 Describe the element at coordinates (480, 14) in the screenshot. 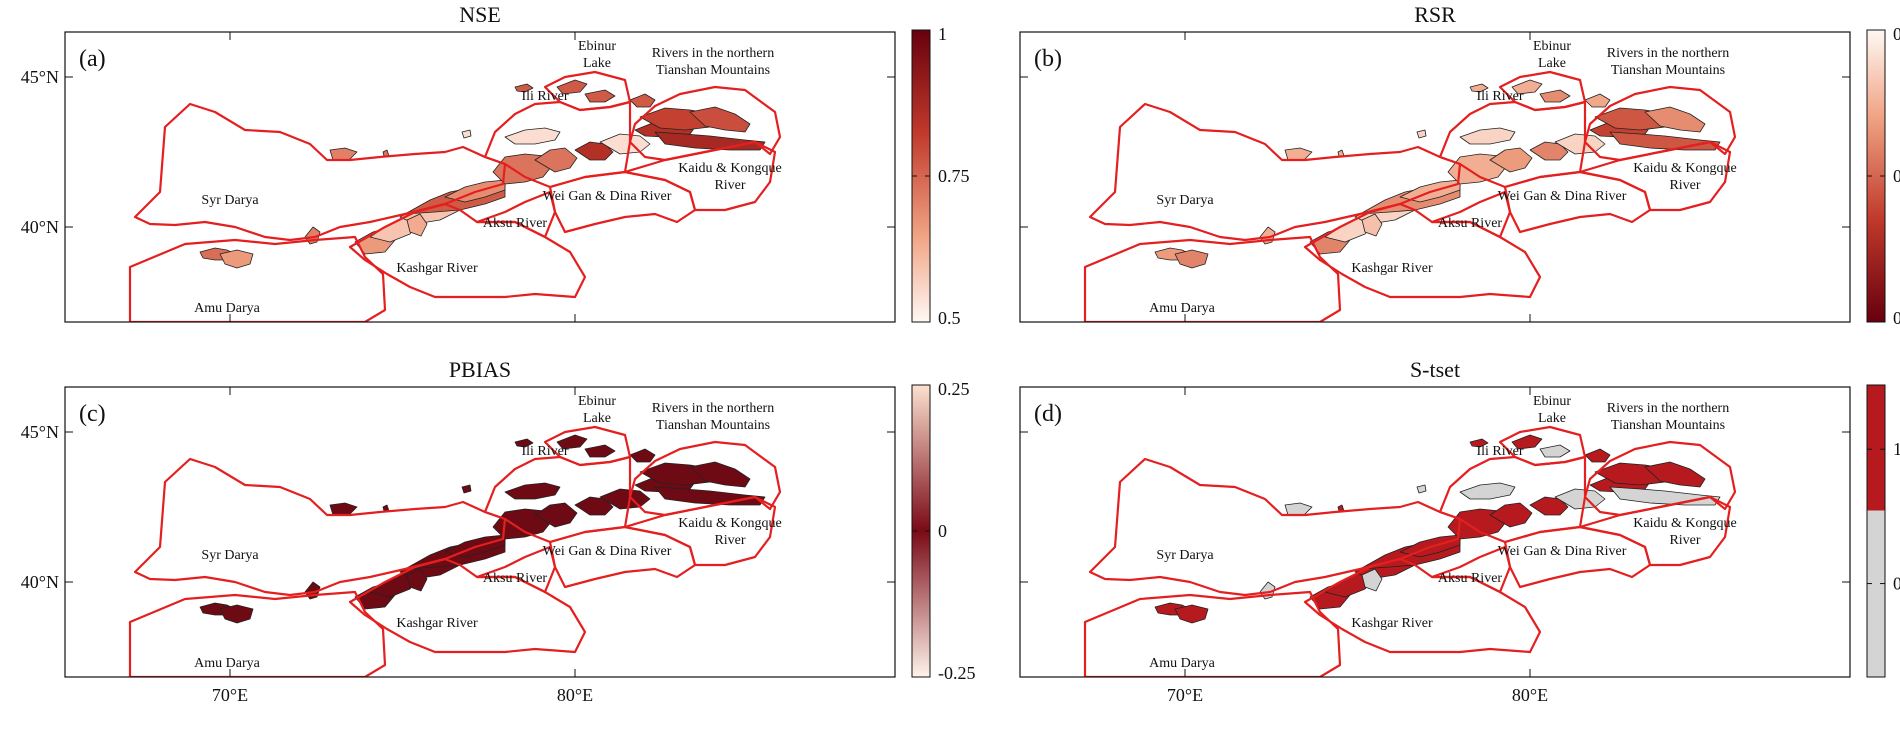

I see `panel-title: NSE` at that location.